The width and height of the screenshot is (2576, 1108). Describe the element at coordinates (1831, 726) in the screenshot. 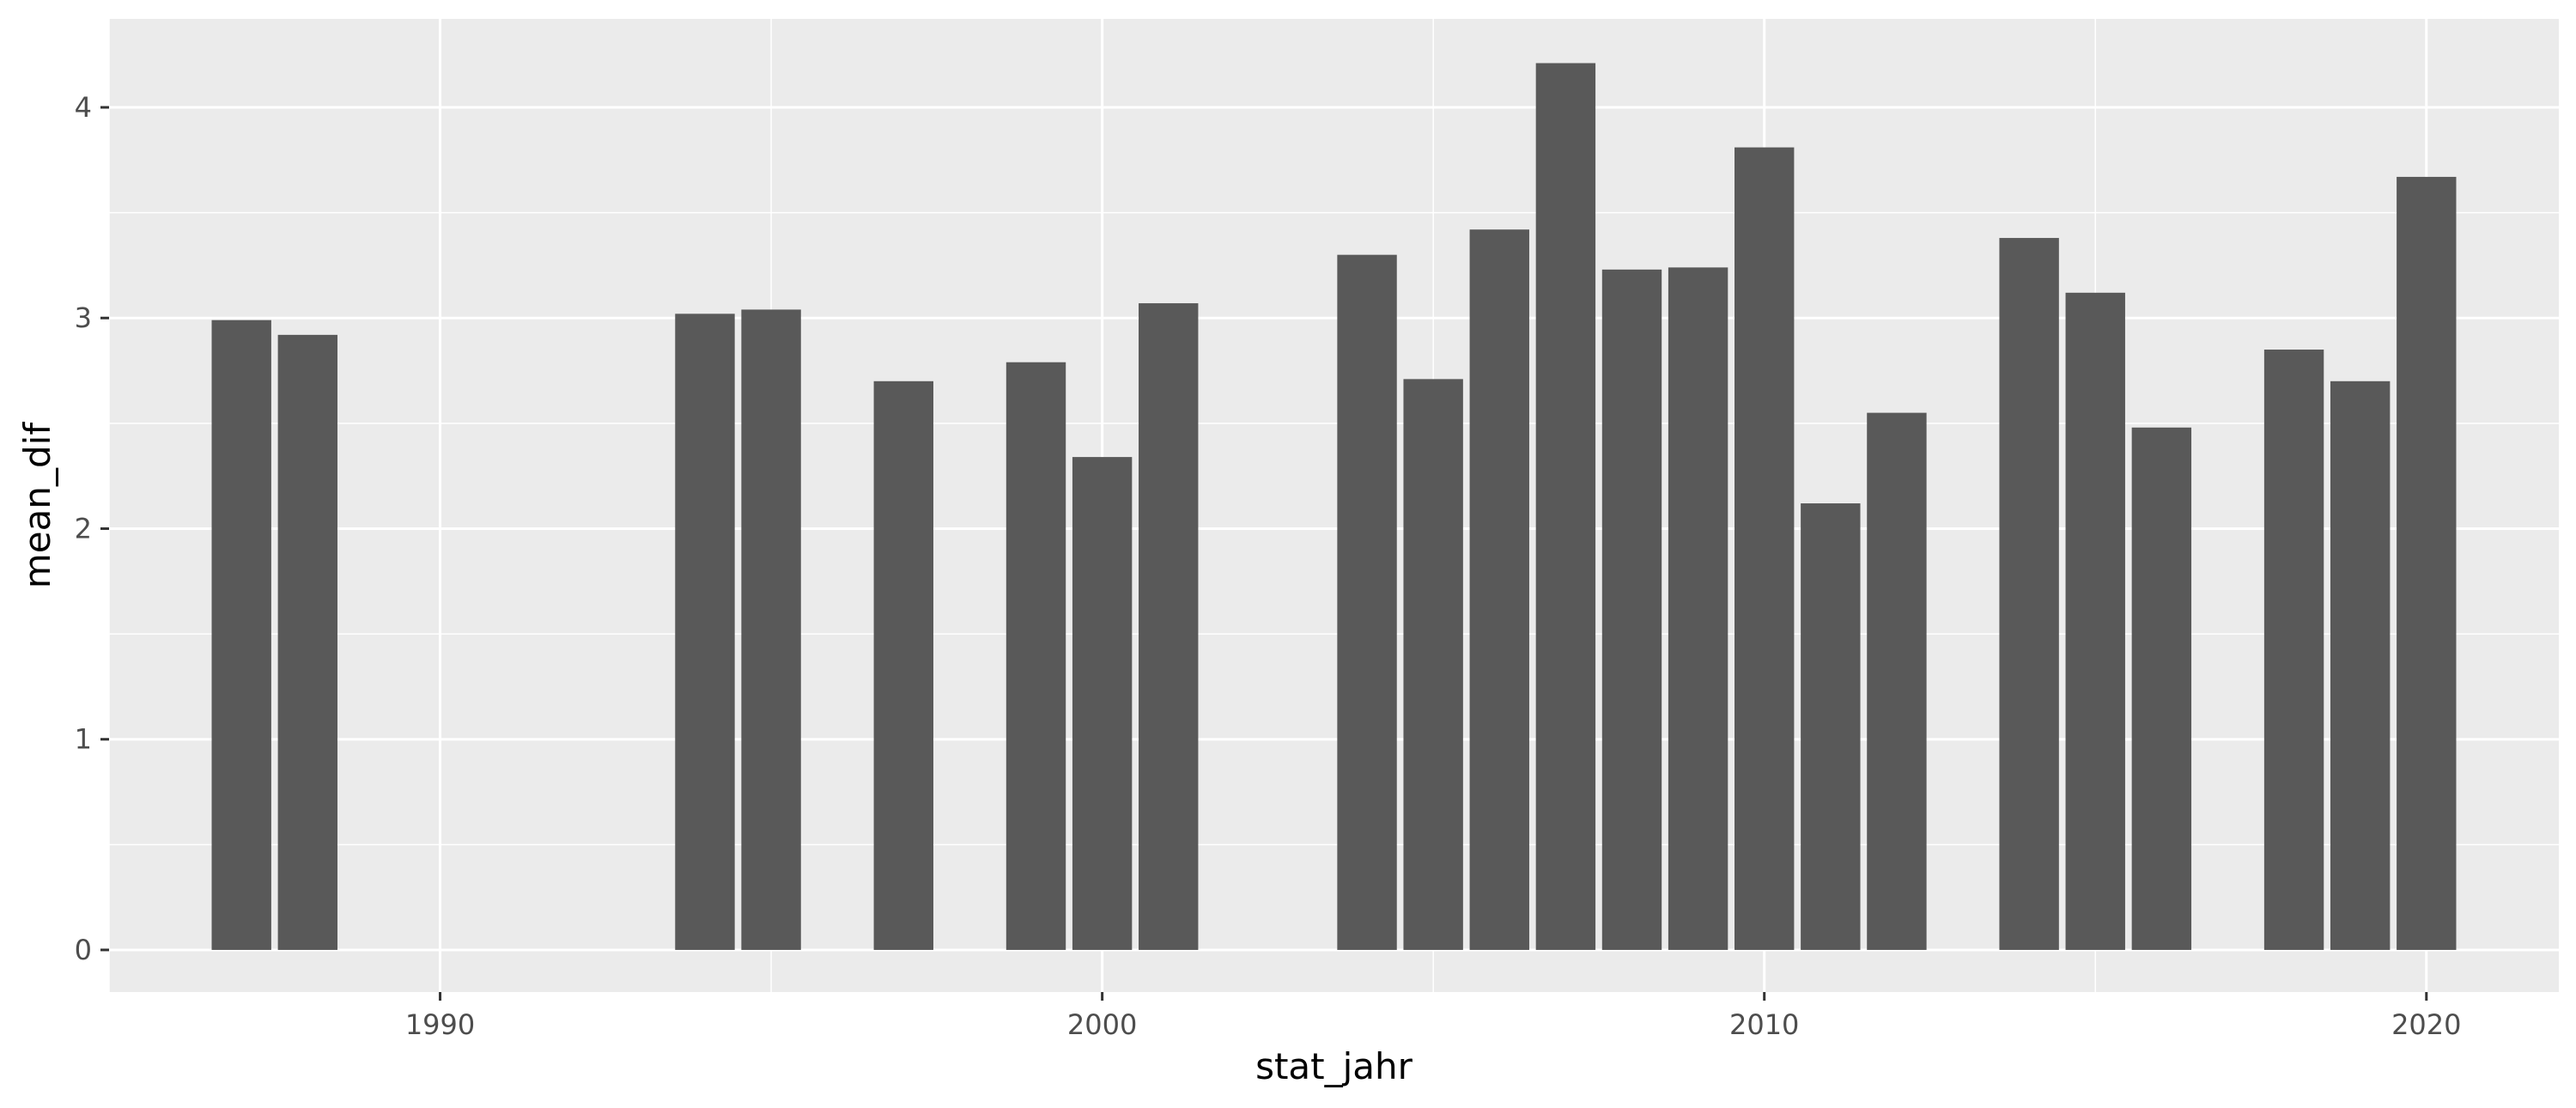

I see `bar-2011` at that location.